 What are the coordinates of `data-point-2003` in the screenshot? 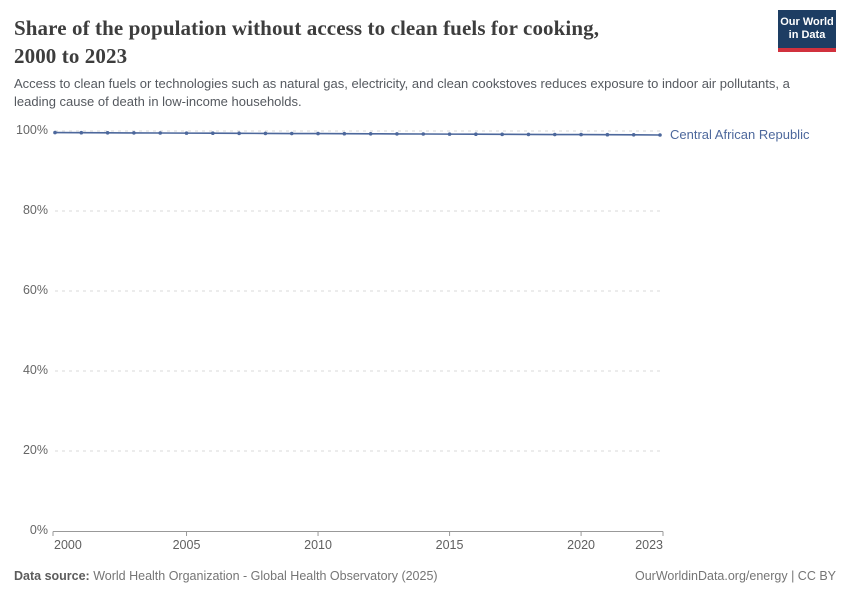 It's located at (134, 133).